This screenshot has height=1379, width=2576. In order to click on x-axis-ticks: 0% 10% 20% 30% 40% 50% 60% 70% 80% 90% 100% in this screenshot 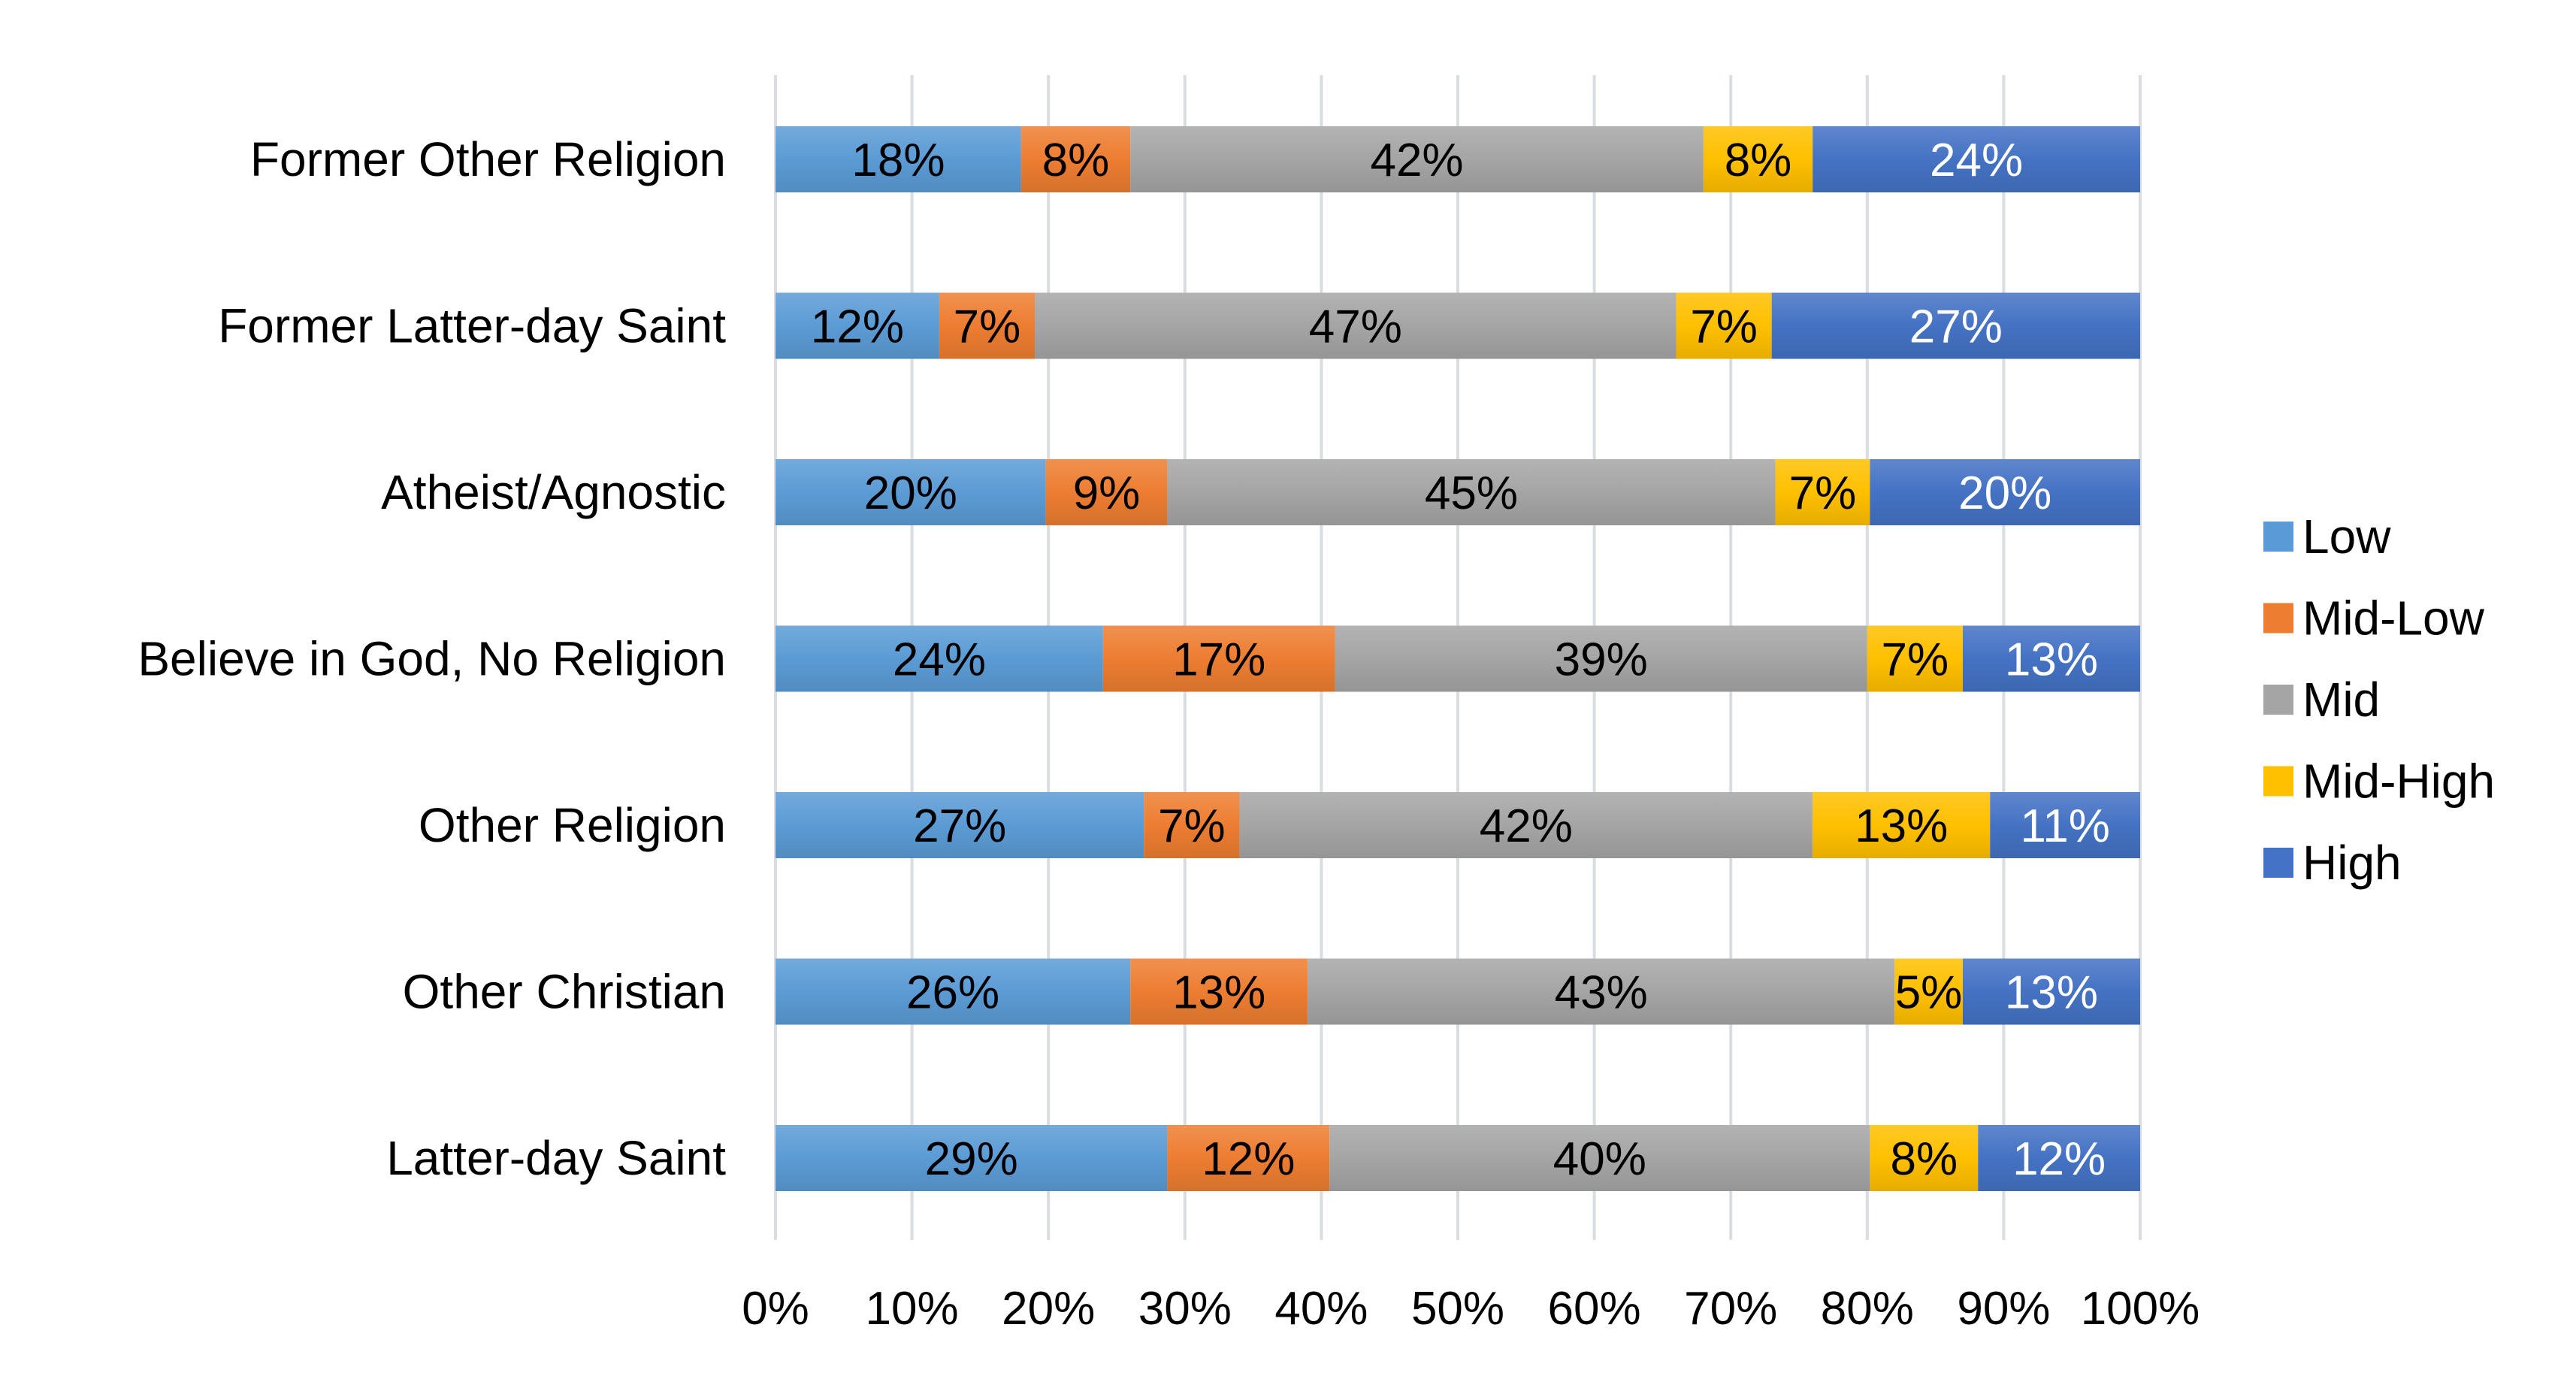, I will do `click(1471, 1309)`.